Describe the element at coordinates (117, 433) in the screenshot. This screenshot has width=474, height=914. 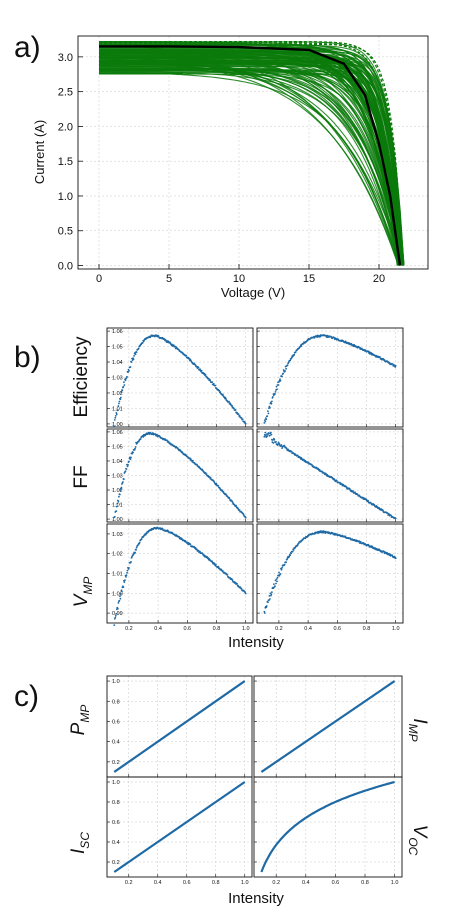
I see `panel-b-ff-left-ytick-label: 1.06` at that location.